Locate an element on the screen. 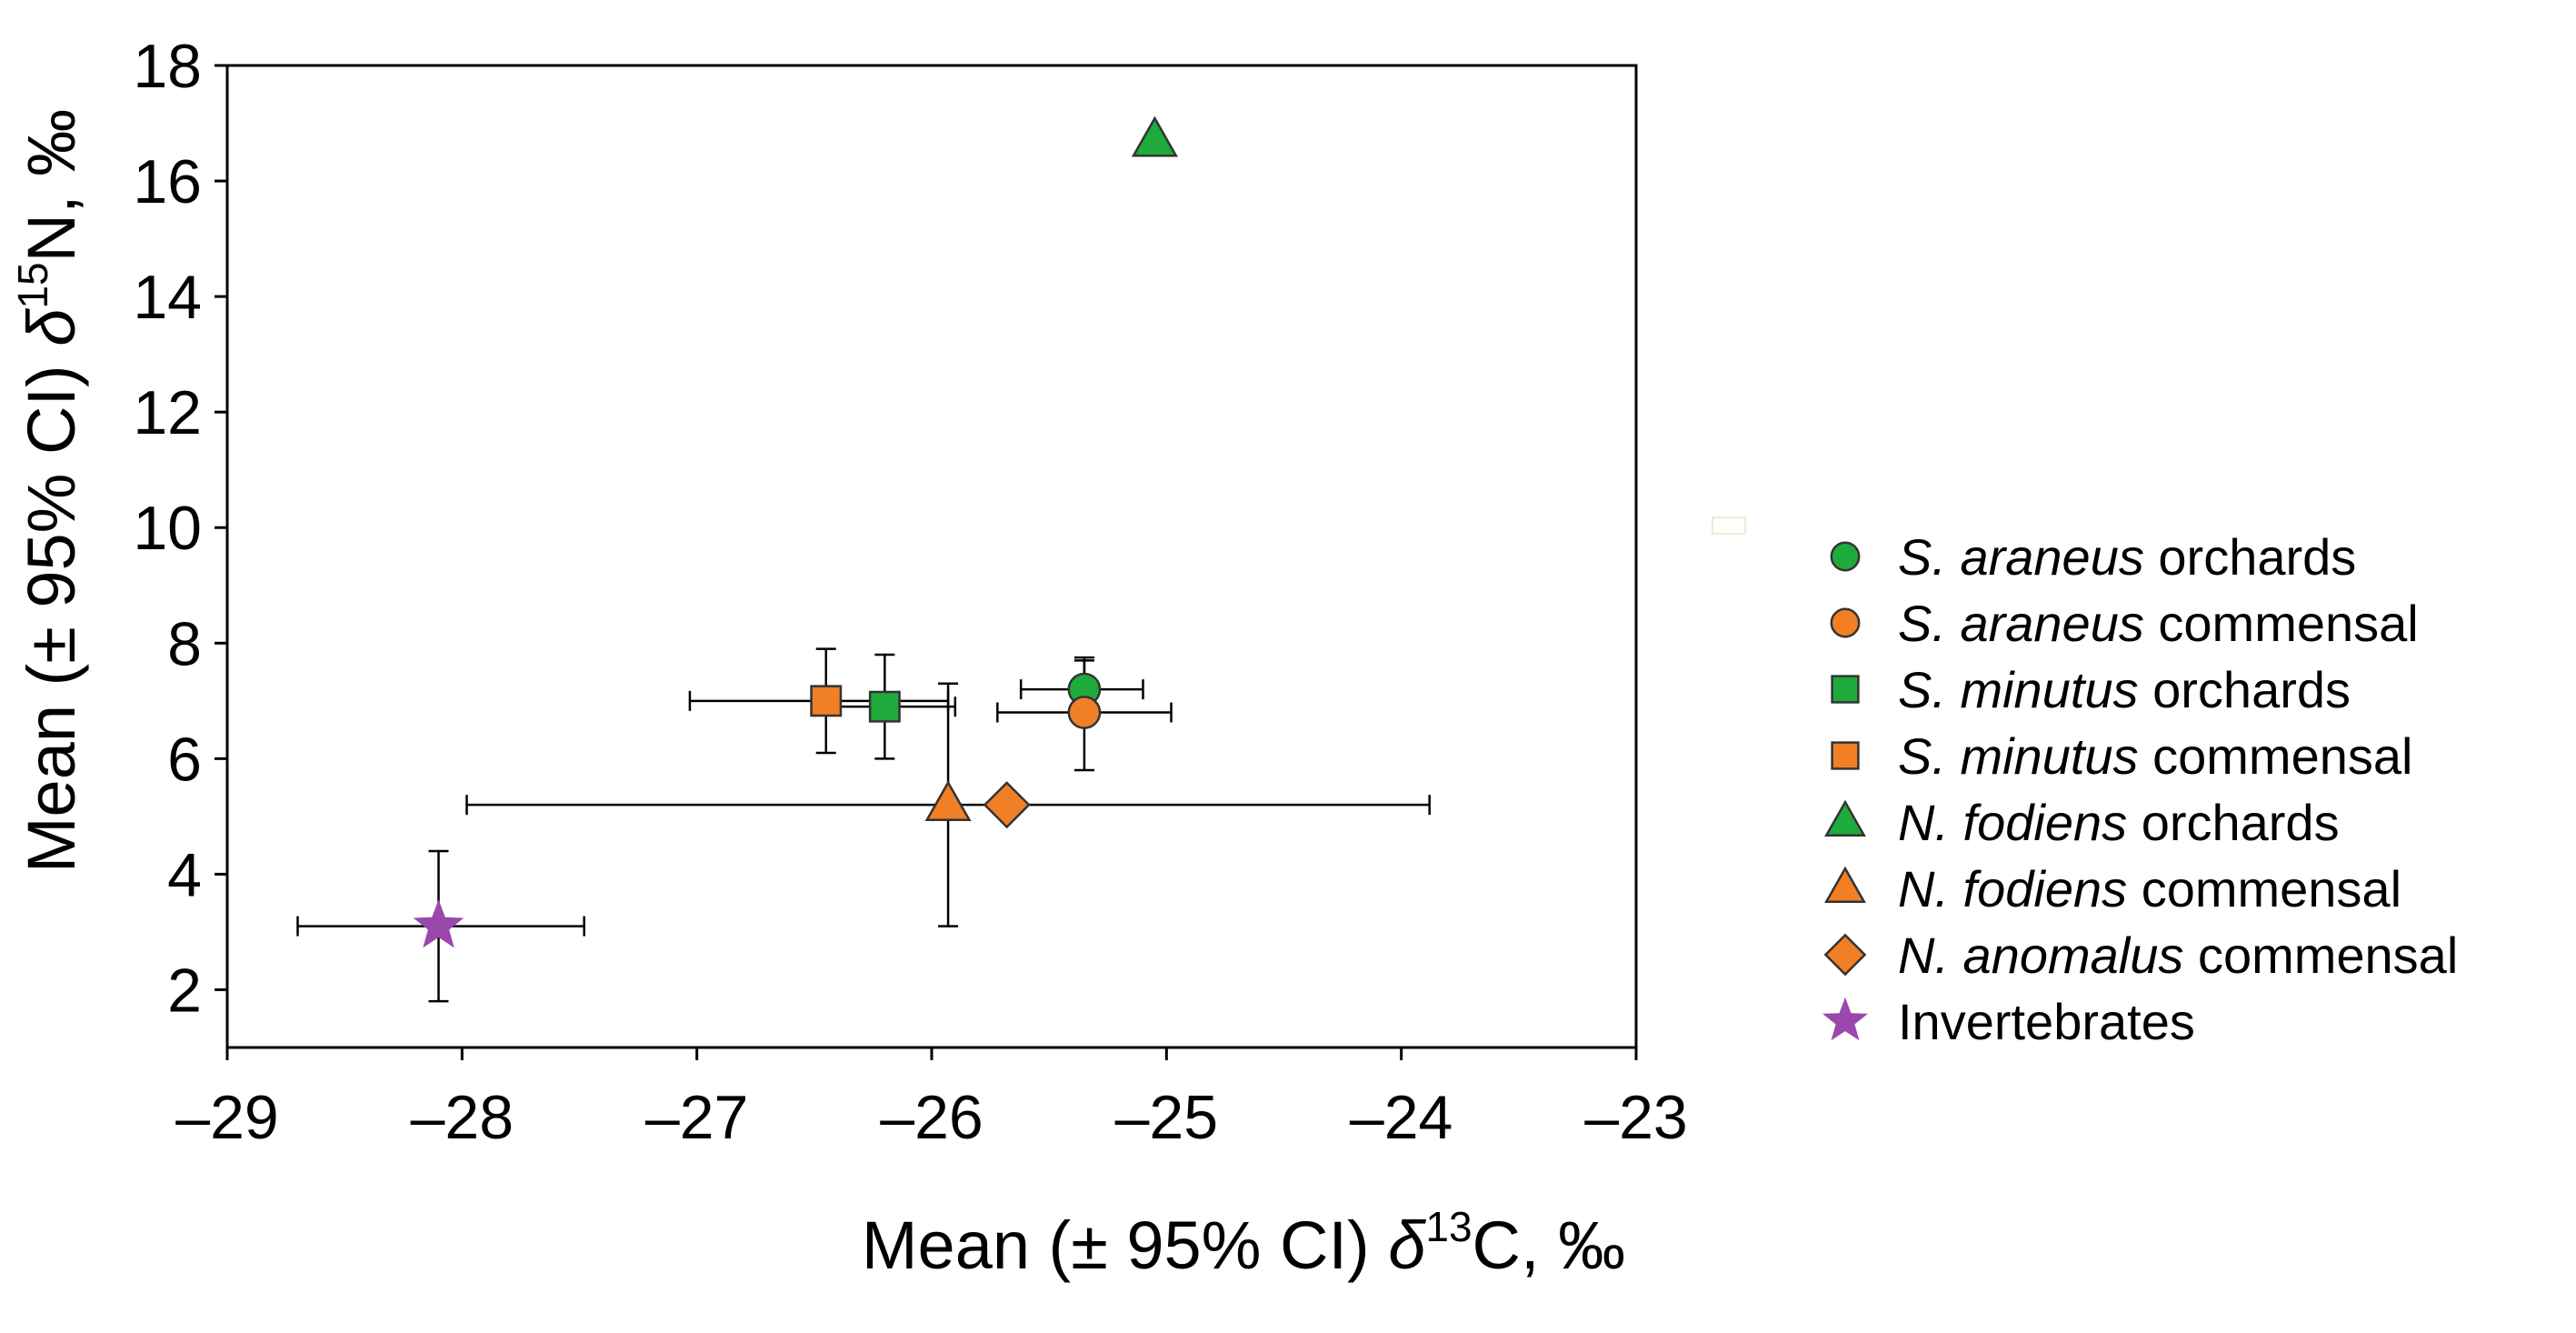 This screenshot has width=2576, height=1333. data-point-diamond is located at coordinates (1007, 805).